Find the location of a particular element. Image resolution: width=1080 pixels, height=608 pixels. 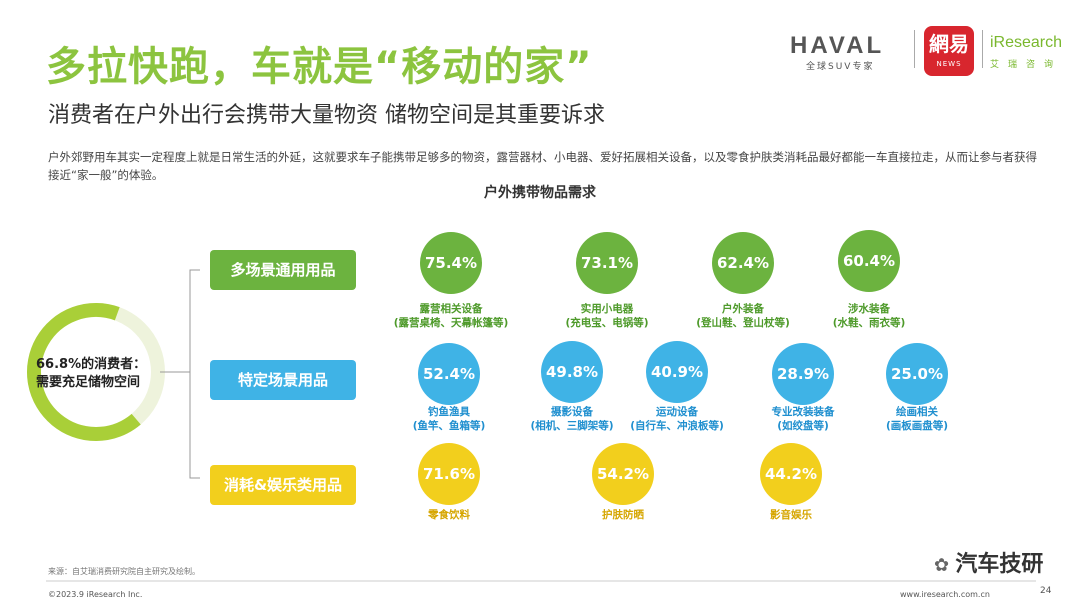

item-circle: 75.4% is located at coordinates (451, 263).